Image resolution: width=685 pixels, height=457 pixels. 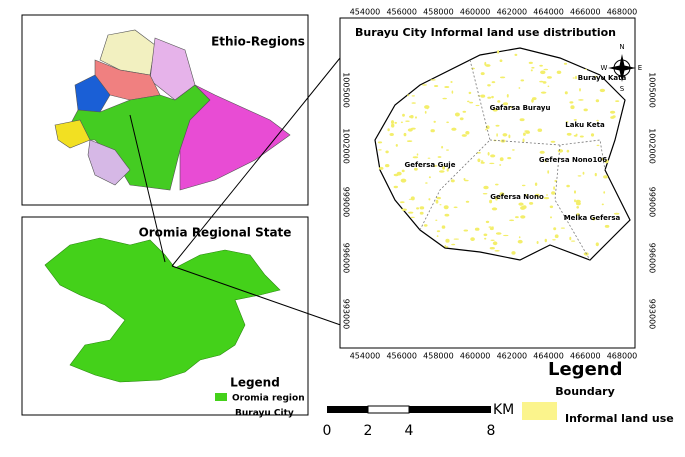 What do you see at coordinates (268, 399) in the screenshot?
I see `legend-item: Oromia region` at bounding box center [268, 399].